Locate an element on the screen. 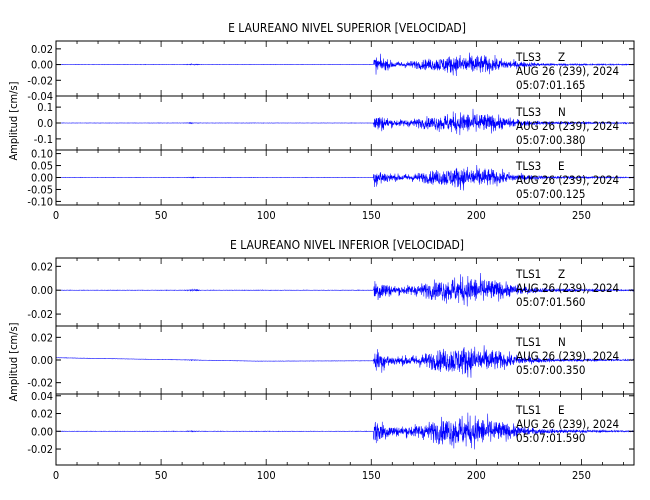  y-tick-label: 0.0 is located at coordinates (45, 123).